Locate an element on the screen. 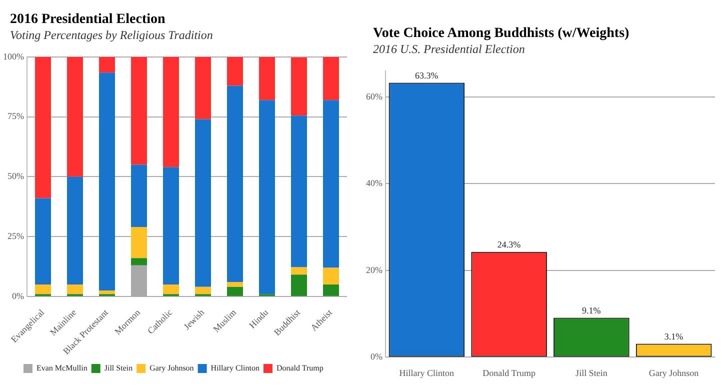  data-label: 24.3% is located at coordinates (509, 245).